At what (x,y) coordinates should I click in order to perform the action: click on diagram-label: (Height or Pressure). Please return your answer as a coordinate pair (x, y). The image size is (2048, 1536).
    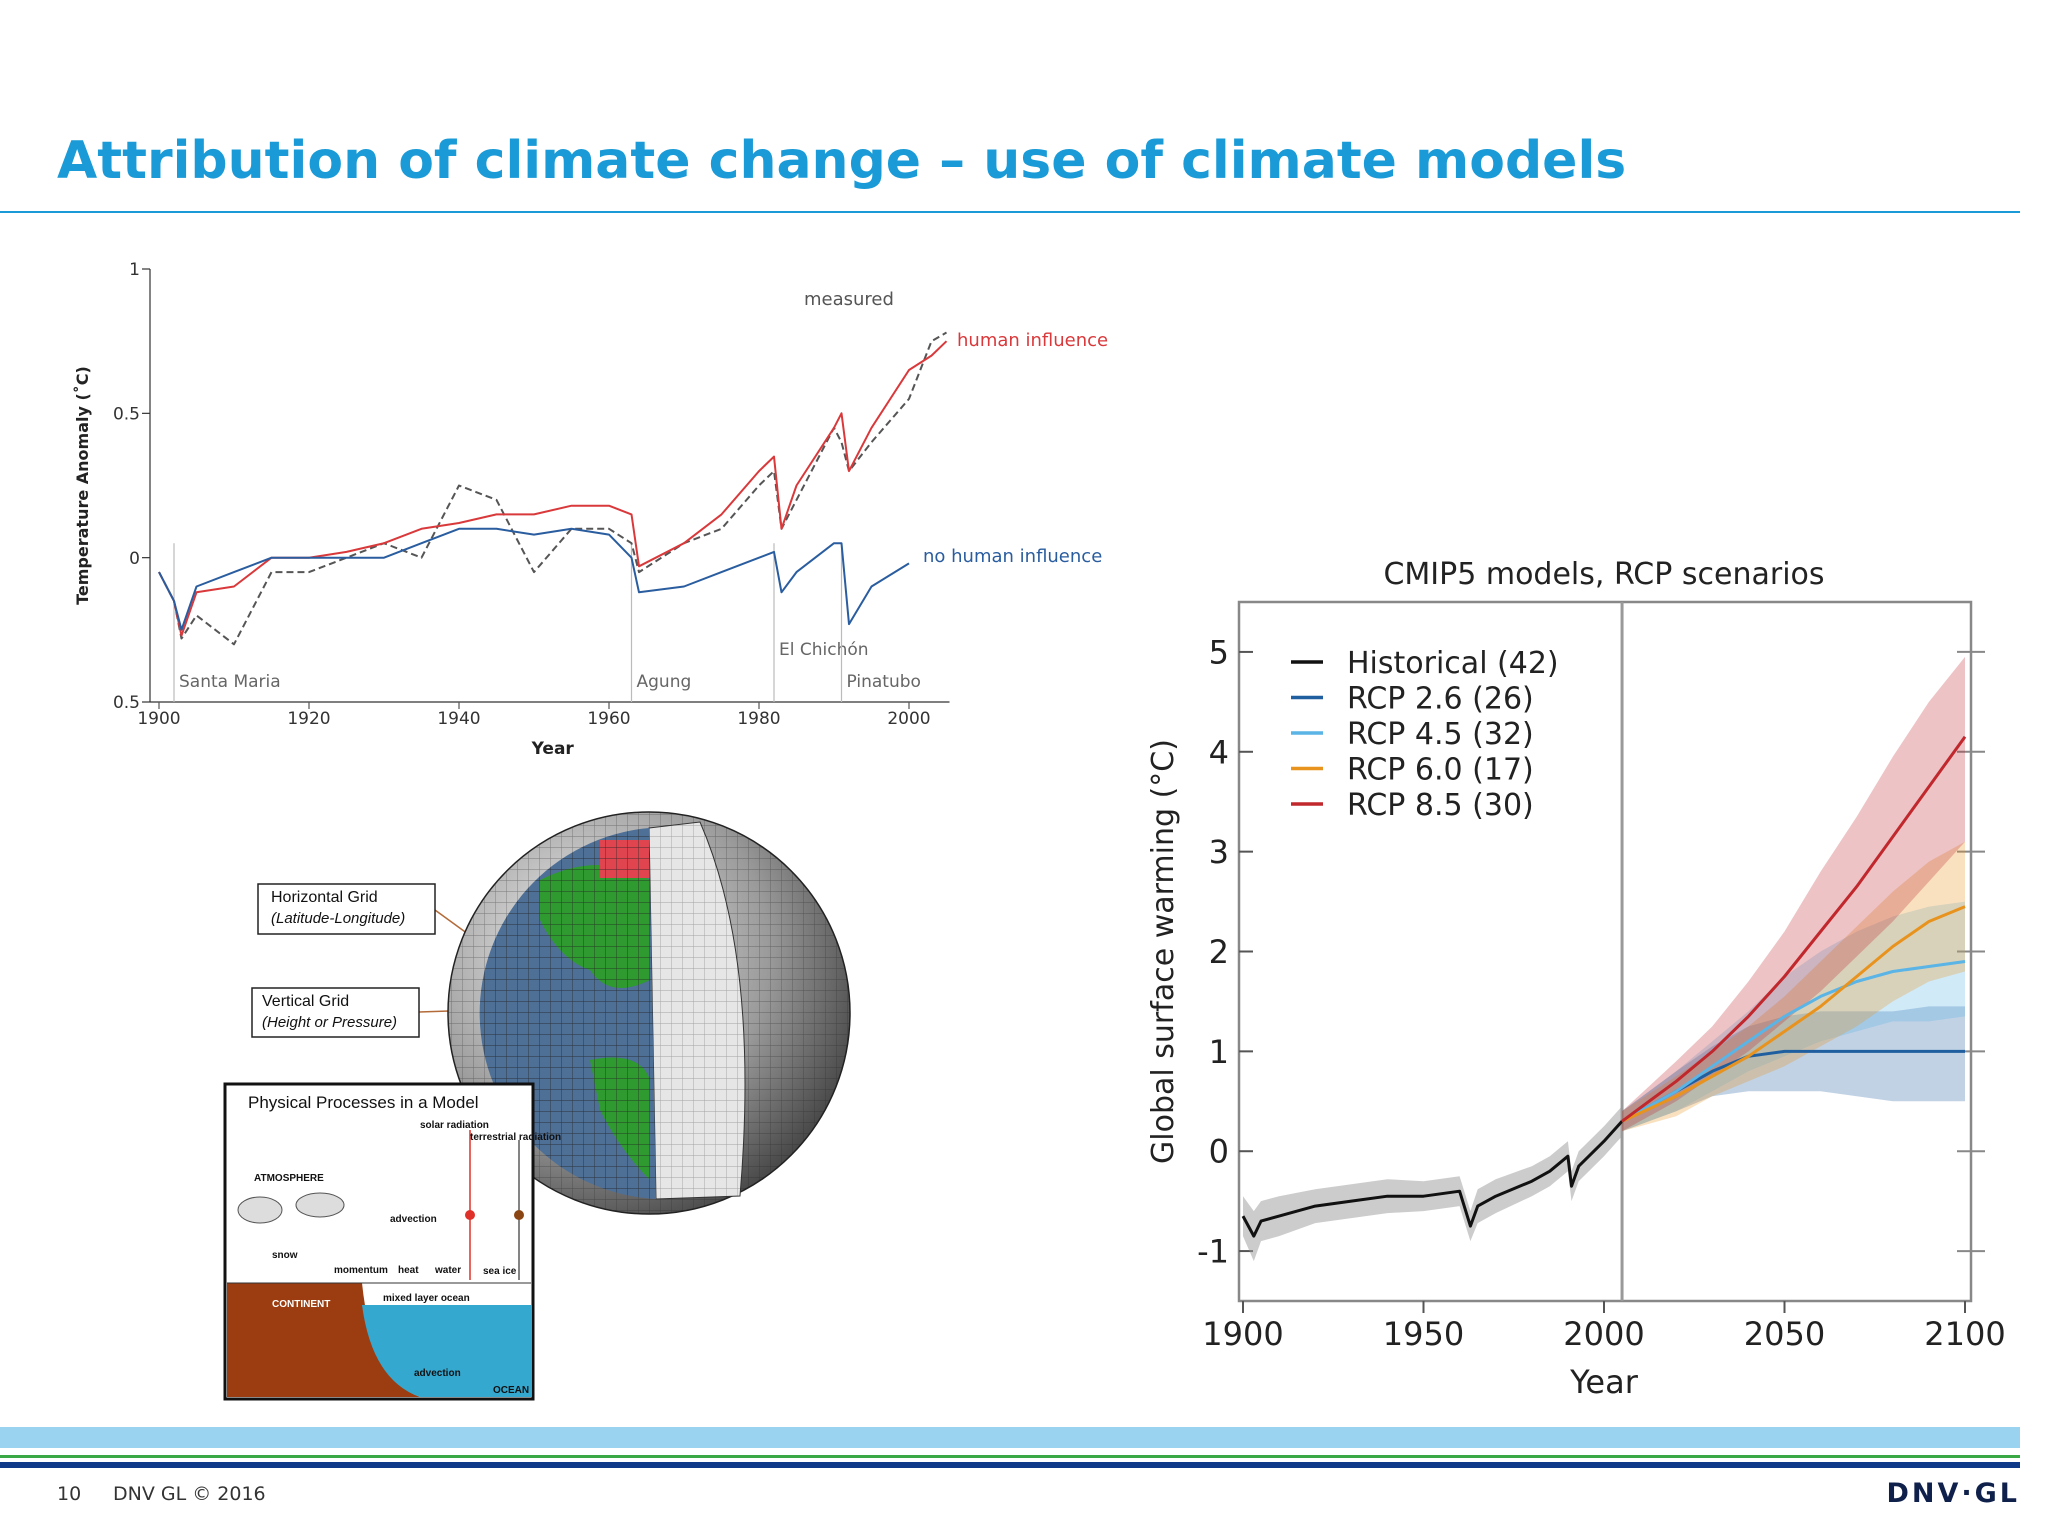
    Looking at the image, I should click on (329, 1022).